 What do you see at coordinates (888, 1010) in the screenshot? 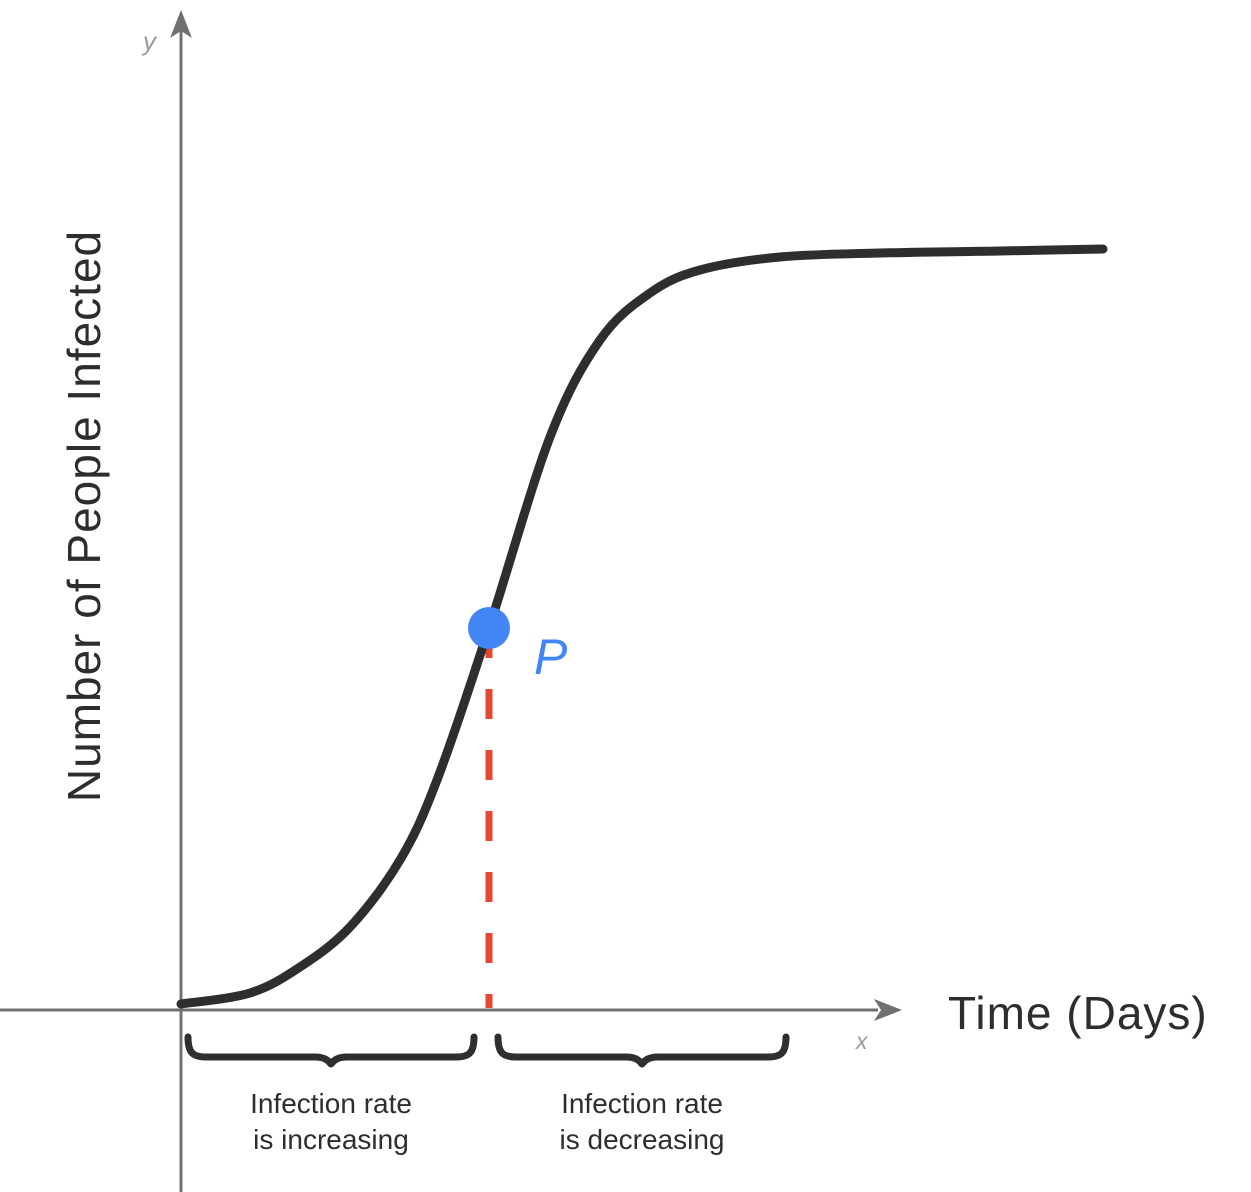
I see `x-axis-arrowhead-icon` at bounding box center [888, 1010].